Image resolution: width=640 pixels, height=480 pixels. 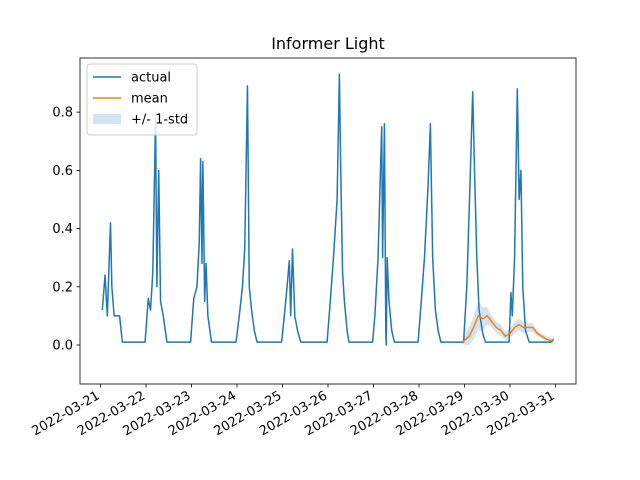 What do you see at coordinates (62, 229) in the screenshot?
I see `y-tick-label: 0.4` at bounding box center [62, 229].